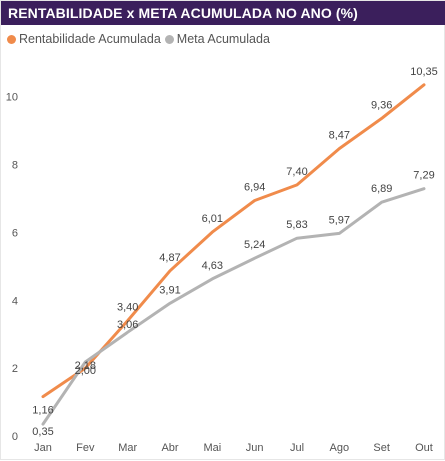 The image size is (445, 461). I want to click on data-label-rentabilidade: 4,87, so click(169, 258).